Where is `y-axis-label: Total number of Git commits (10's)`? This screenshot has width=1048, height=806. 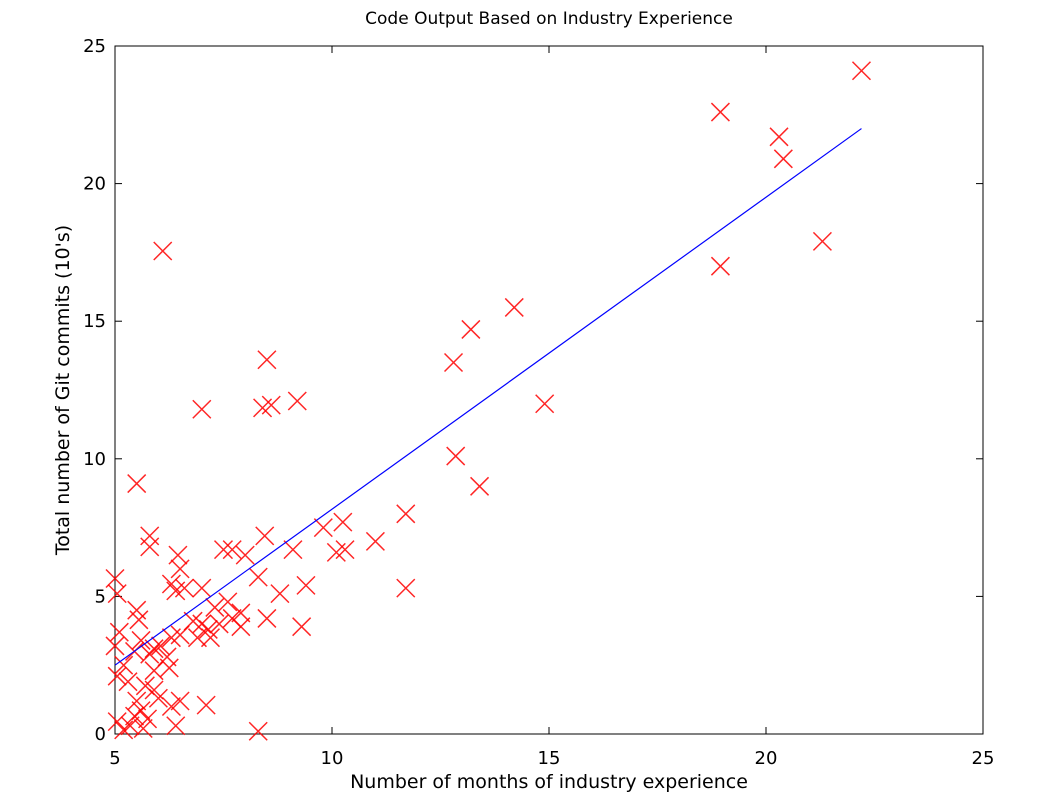
y-axis-label: Total number of Git commits (10's) is located at coordinates (63, 390).